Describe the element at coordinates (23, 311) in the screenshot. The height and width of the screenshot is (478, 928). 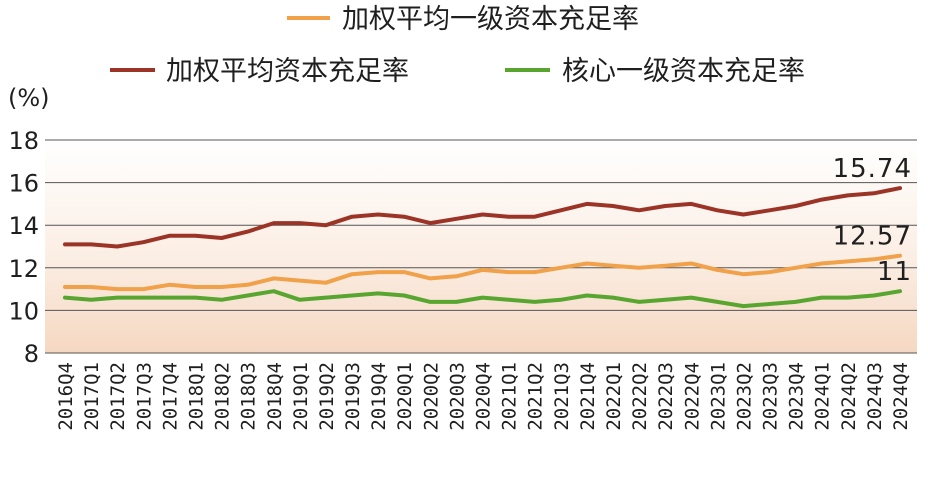
I see `y-tick-label: 10` at that location.